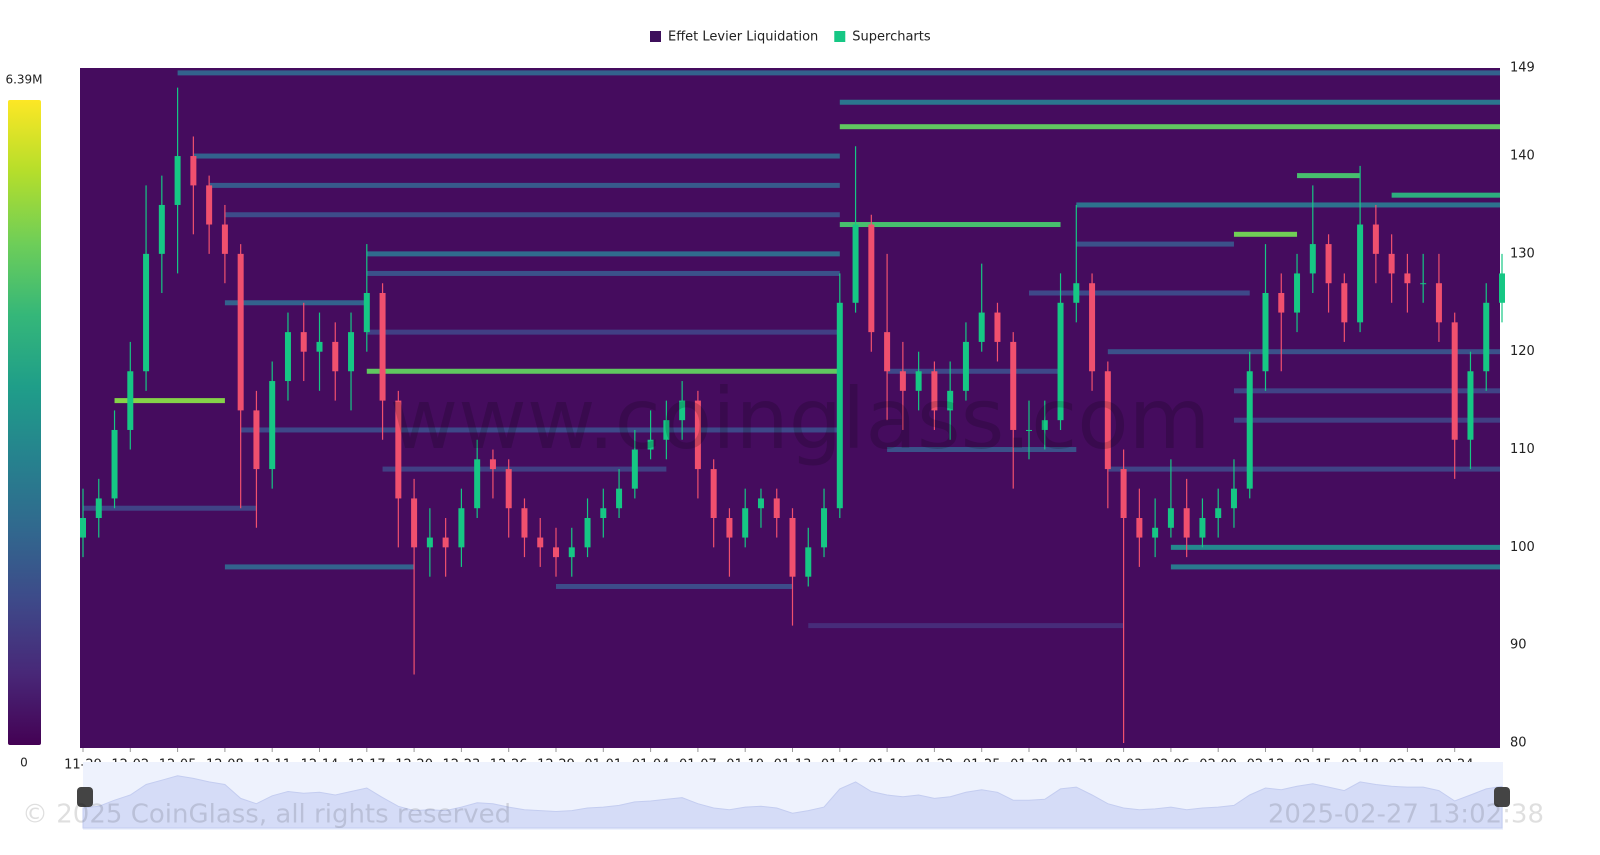  Describe the element at coordinates (1522, 351) in the screenshot. I see `y-tick-label: 120` at that location.